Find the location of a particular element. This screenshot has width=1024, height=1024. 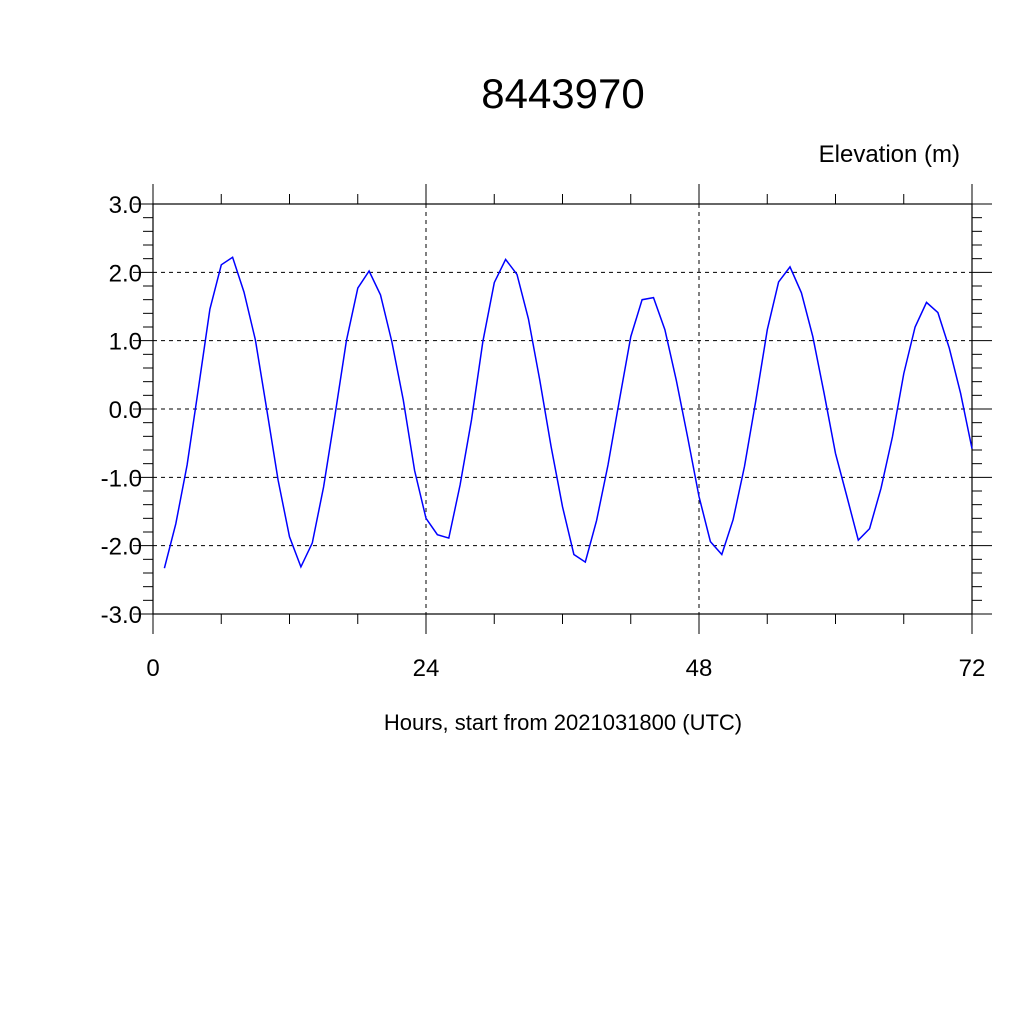

y-axis-label: Elevation (m) is located at coordinates (889, 154).